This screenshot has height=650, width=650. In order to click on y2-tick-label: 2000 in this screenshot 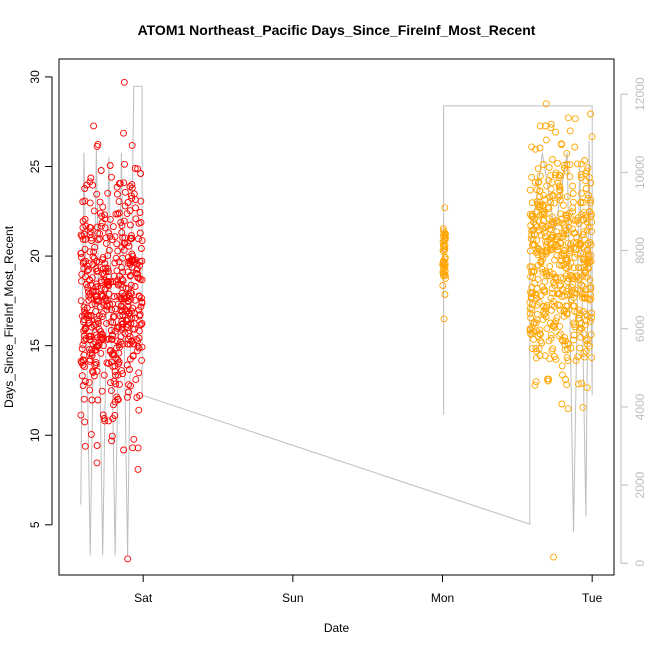, I will do `click(640, 484)`.